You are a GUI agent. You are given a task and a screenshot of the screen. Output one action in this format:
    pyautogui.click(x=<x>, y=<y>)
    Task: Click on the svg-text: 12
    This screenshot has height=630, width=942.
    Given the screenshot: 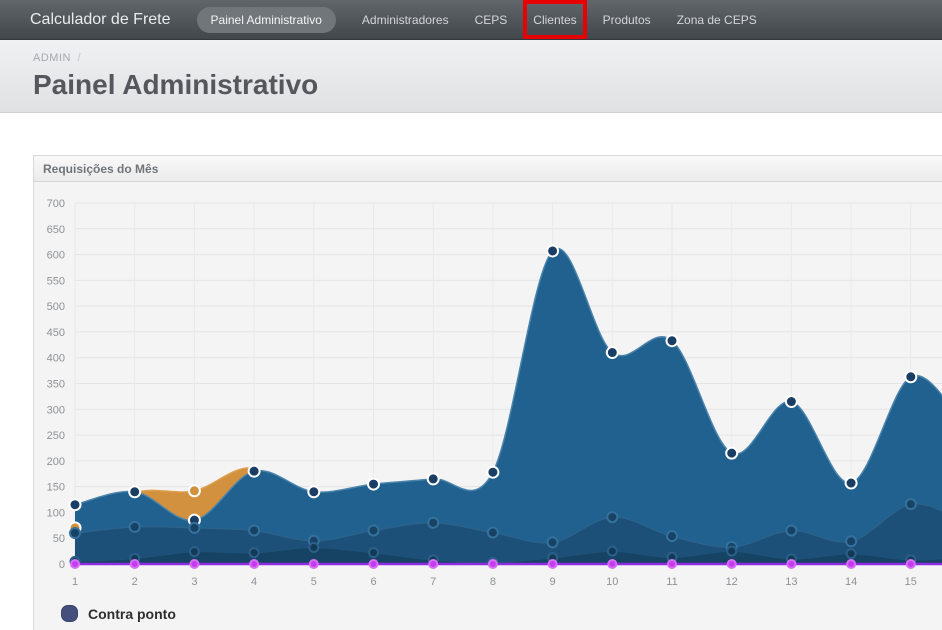 What is the action you would take?
    pyautogui.click(x=732, y=582)
    